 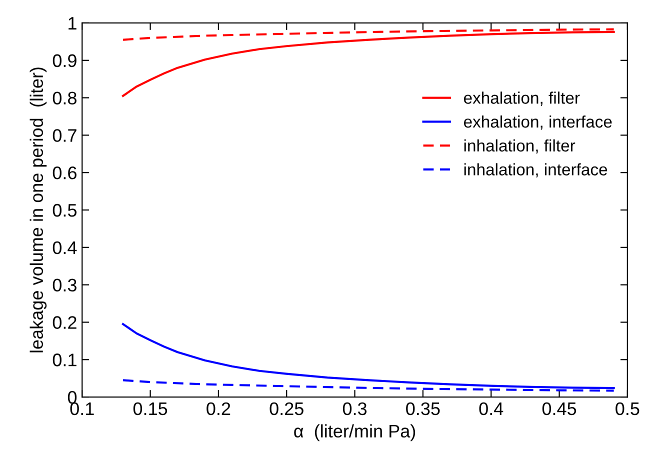 What do you see at coordinates (72, 397) in the screenshot?
I see `y-tick-label: 0` at bounding box center [72, 397].